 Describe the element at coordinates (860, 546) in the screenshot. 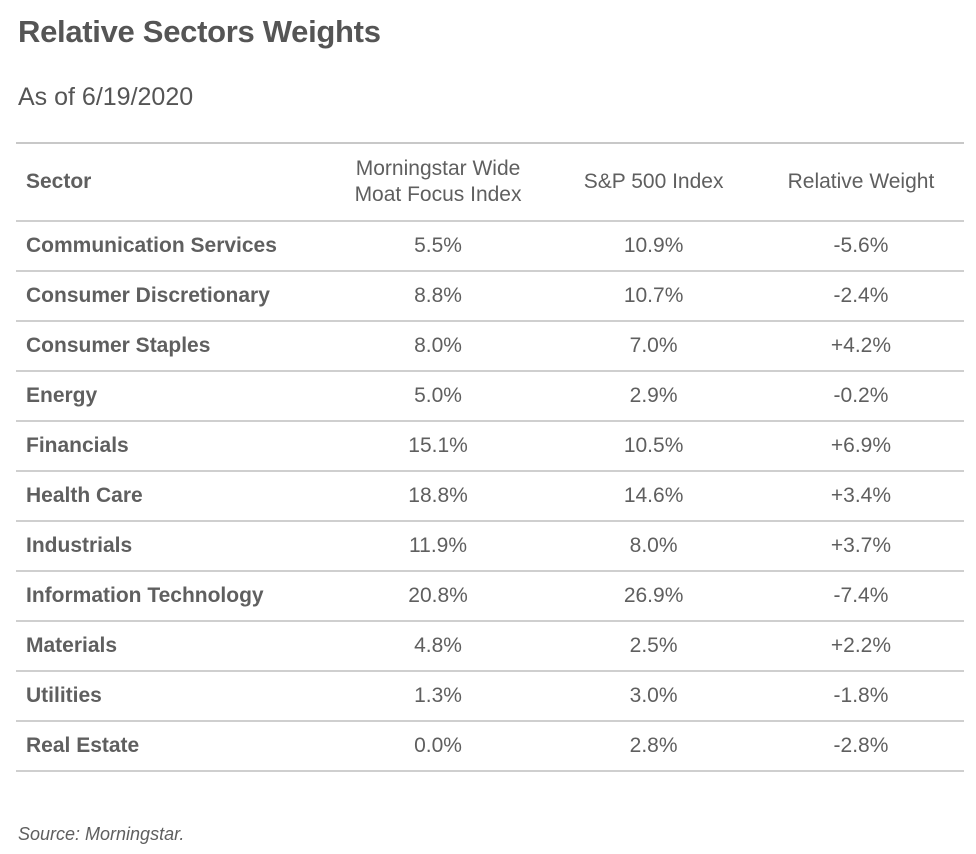

I see `cell-relative-weight: +3.7%` at that location.